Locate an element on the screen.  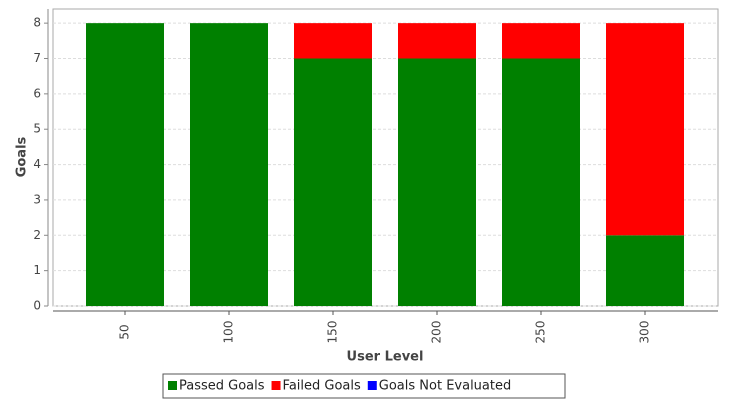
legend-label: Failed Goals is located at coordinates (322, 386).